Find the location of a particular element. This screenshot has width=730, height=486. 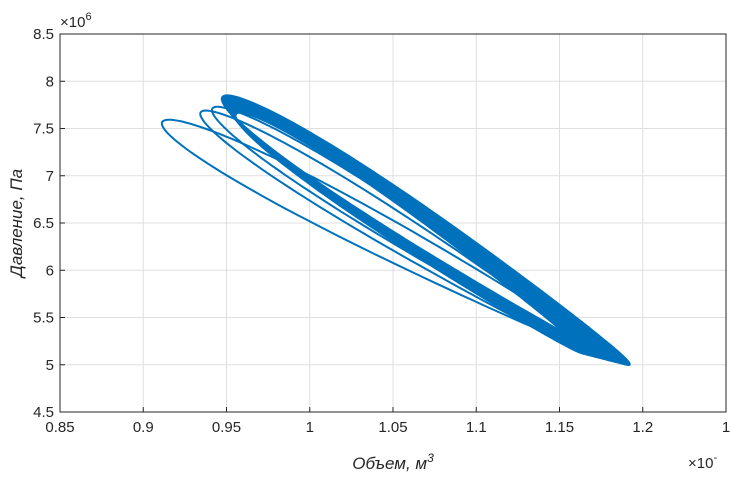

x-multiplier: ×10- is located at coordinates (702, 462).